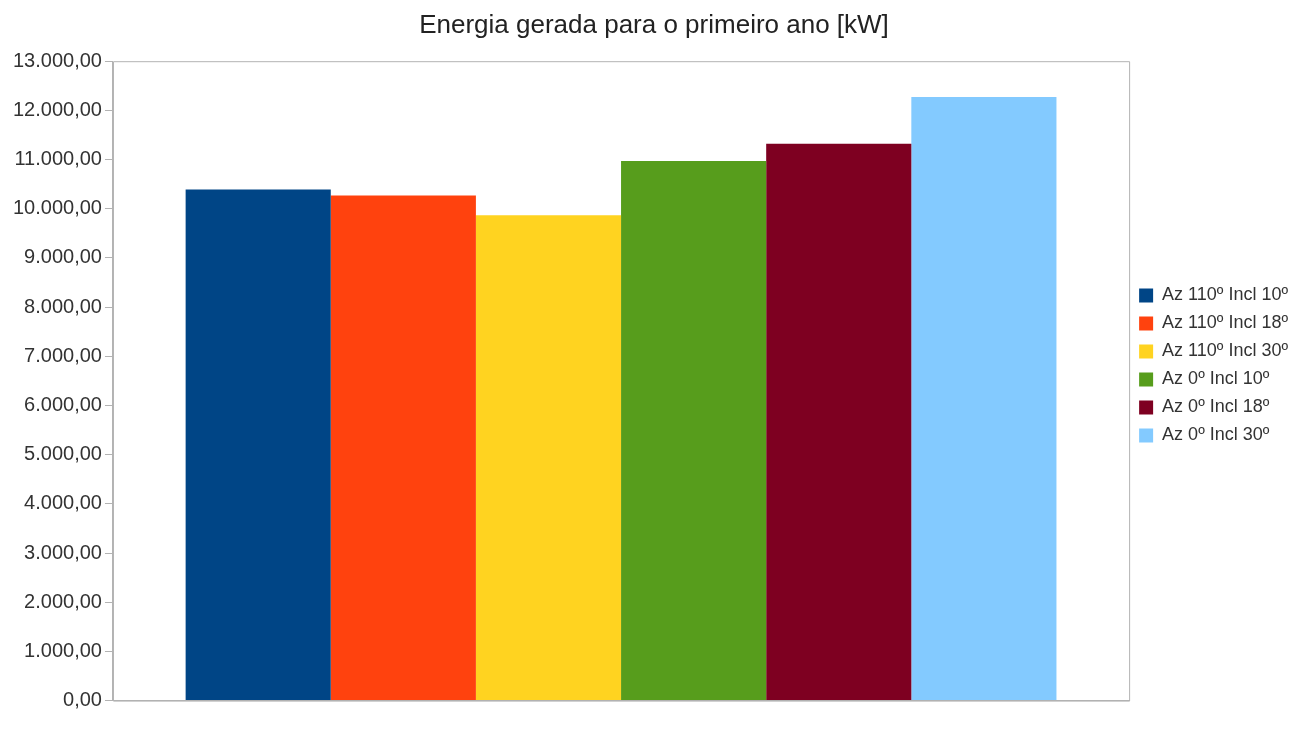 This screenshot has width=1308, height=731. Describe the element at coordinates (63, 502) in the screenshot. I see `y-tick-label: 4.000,00` at that location.